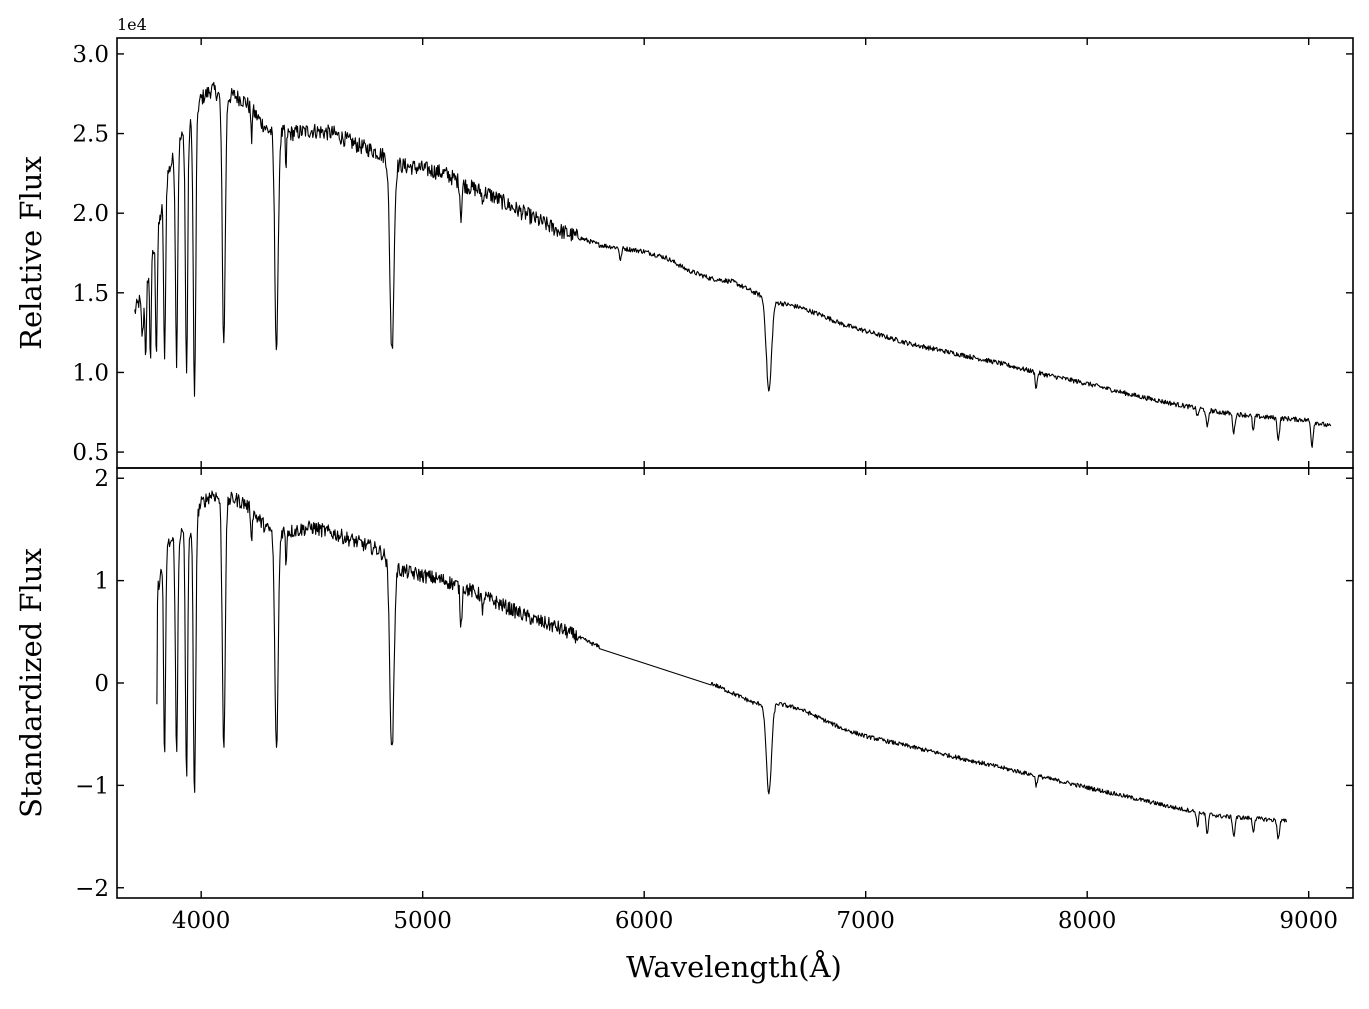 Image resolution: width=1369 pixels, height=1009 pixels. Describe the element at coordinates (1308, 921) in the screenshot. I see `x-tick-label: 9000` at that location.